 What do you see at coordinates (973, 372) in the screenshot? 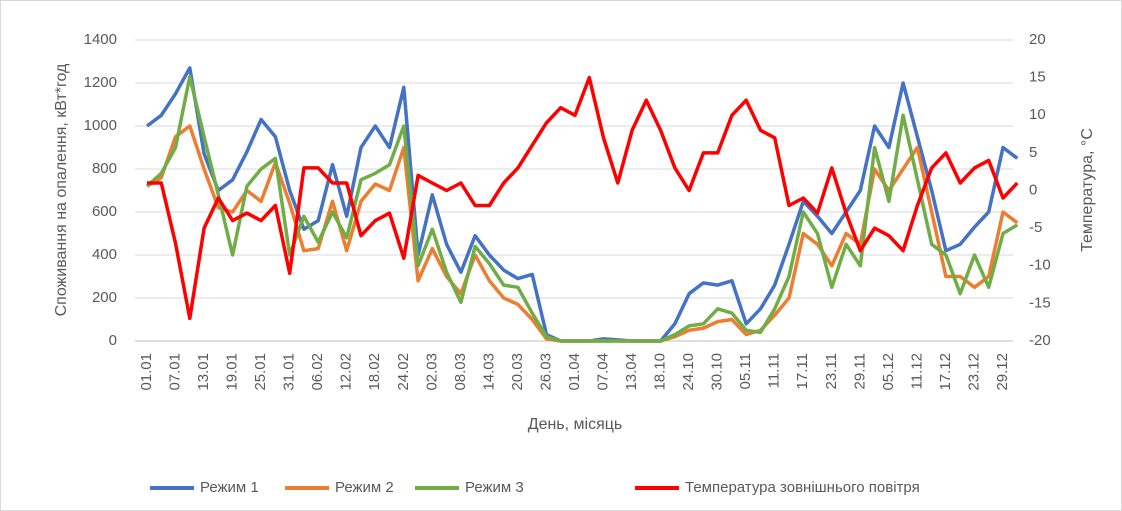
I see `x-tick-label: 23.12` at bounding box center [973, 372].